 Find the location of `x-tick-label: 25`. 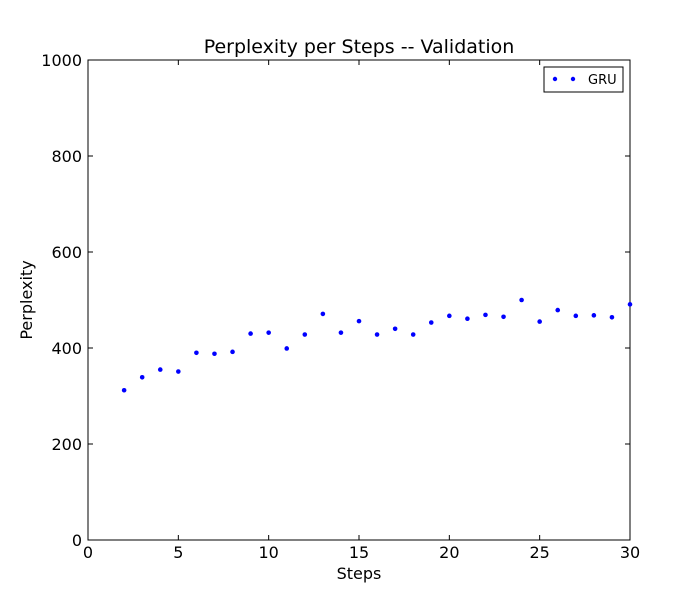

x-tick-label: 25 is located at coordinates (539, 552).